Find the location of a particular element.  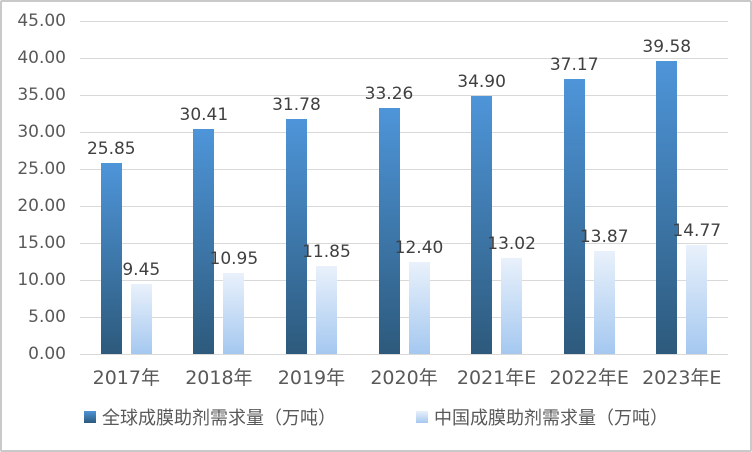

bar-china: 11.85 is located at coordinates (326, 298).